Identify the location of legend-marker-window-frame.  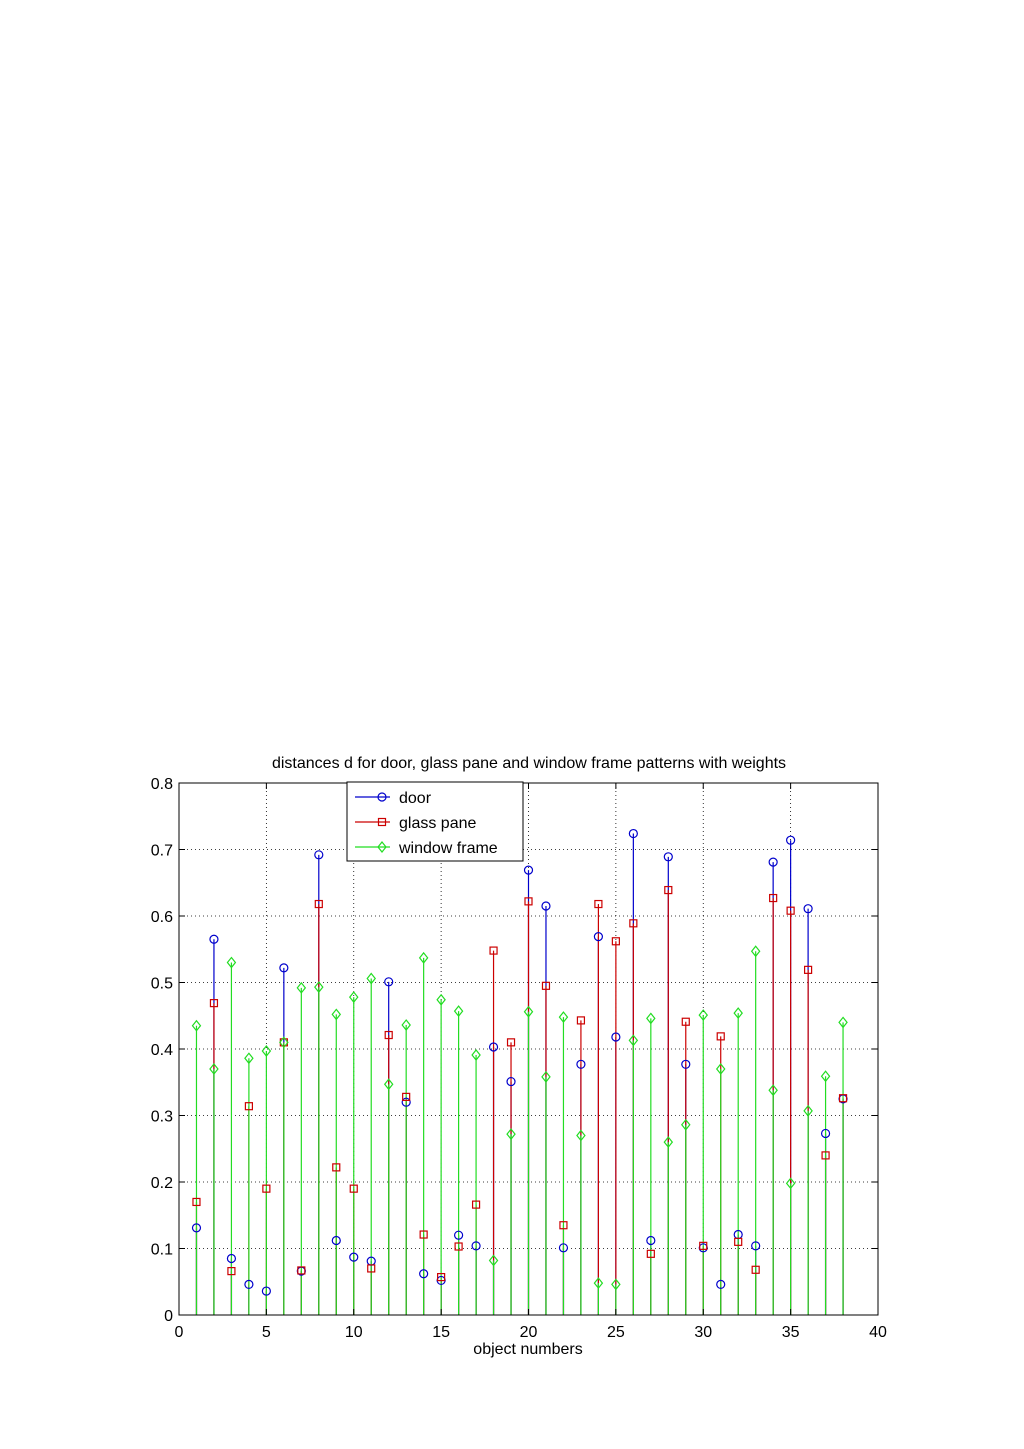
(382, 847).